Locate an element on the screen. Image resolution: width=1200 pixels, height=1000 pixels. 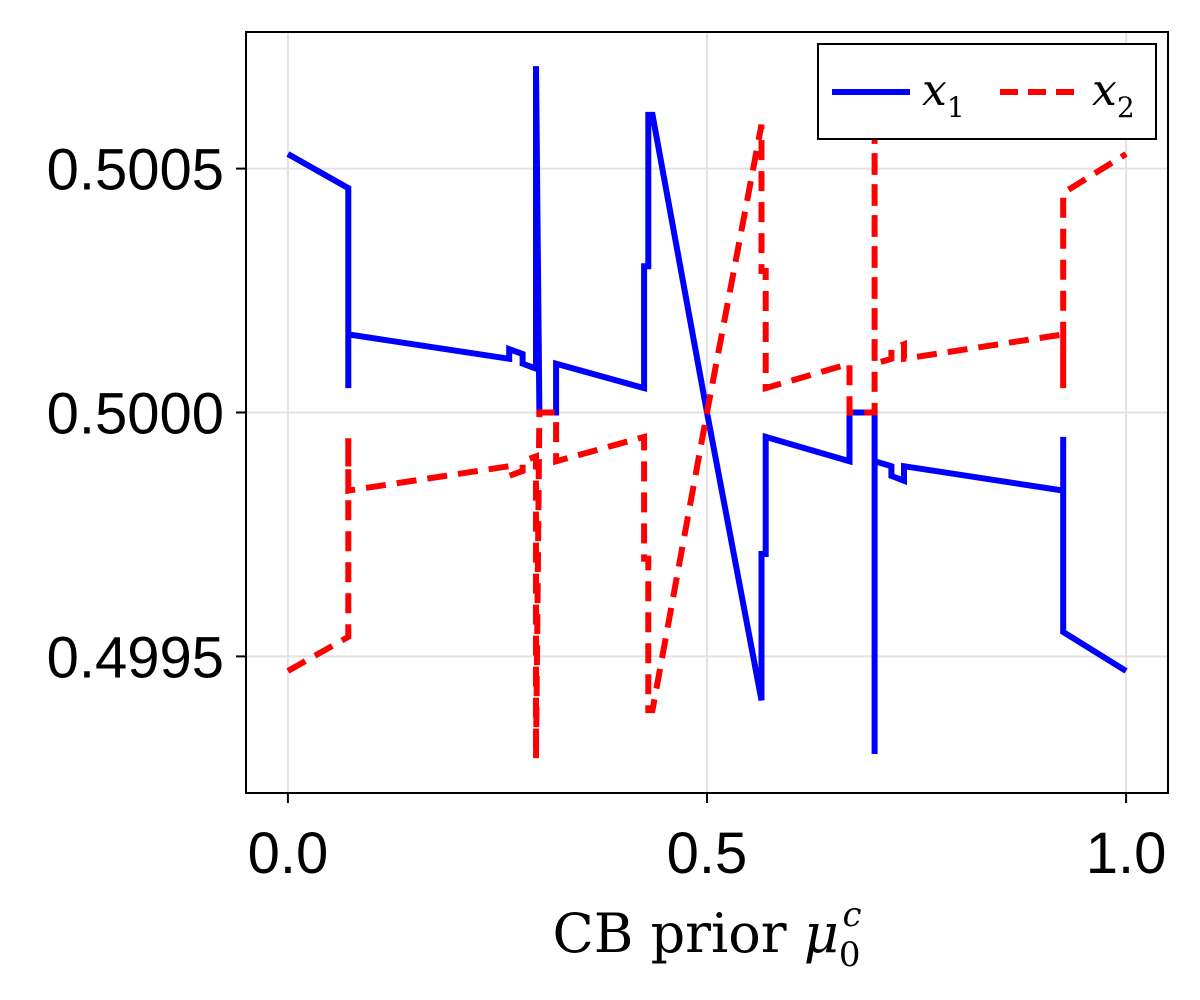
legend: x1 x2 is located at coordinates (987, 91).